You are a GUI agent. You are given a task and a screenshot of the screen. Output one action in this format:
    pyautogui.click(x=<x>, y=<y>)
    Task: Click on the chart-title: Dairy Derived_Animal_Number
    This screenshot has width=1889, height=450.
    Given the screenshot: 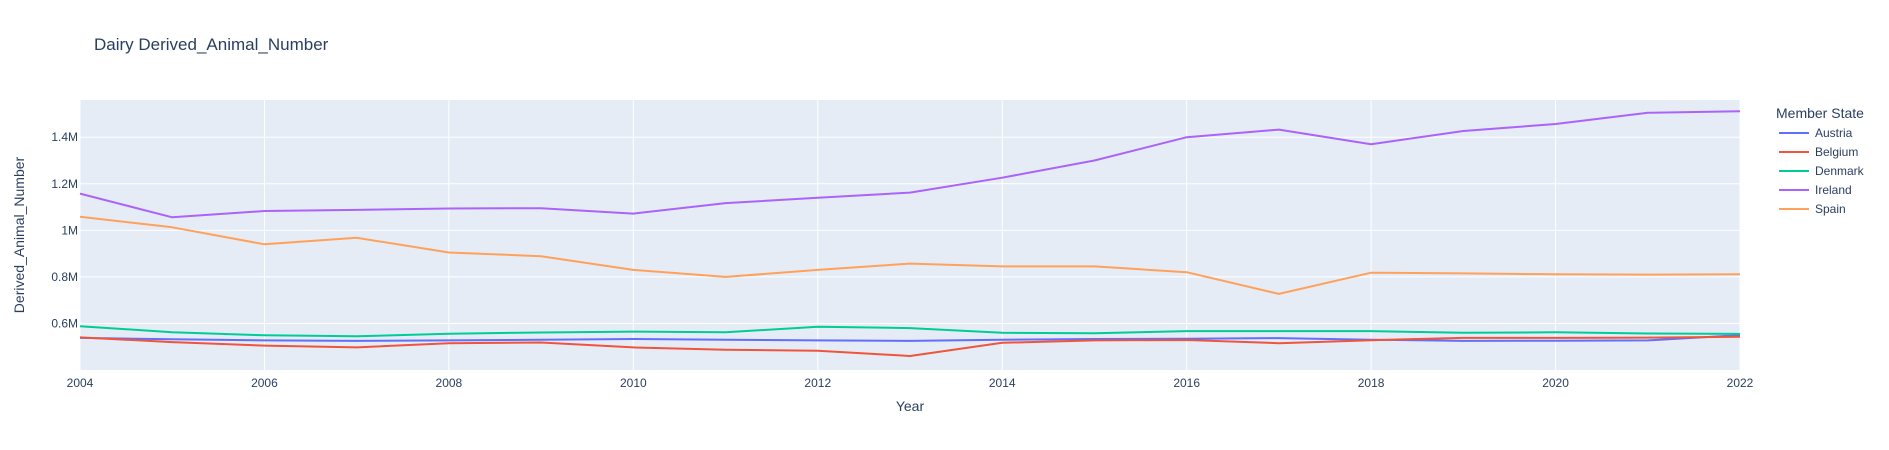 What is the action you would take?
    pyautogui.click(x=211, y=44)
    